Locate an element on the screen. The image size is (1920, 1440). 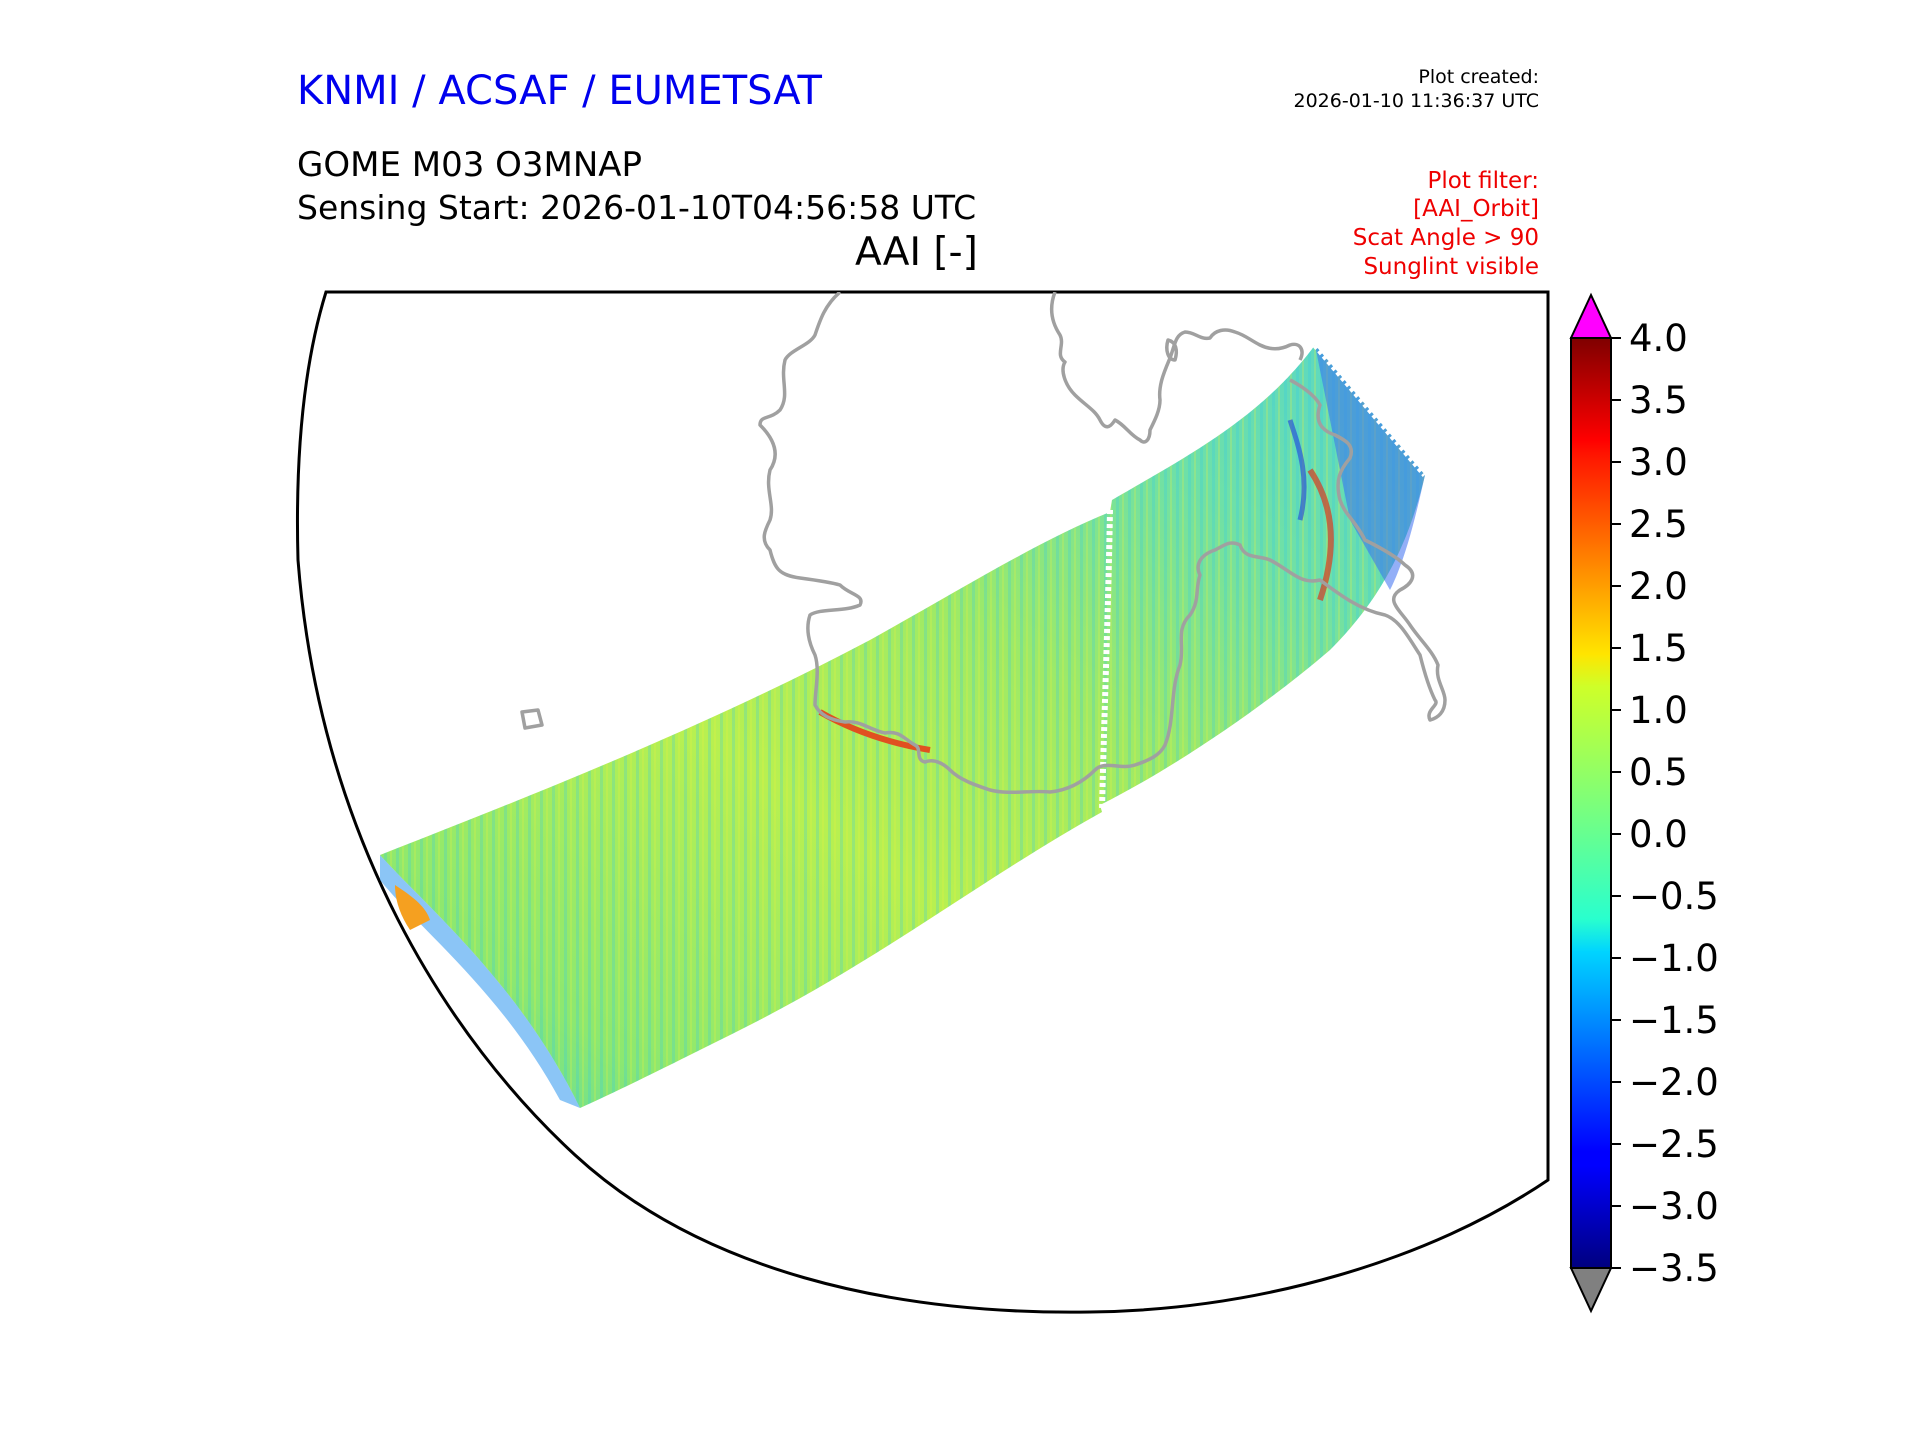
sensing-start: Sensing Start: 2026-01-10T04:56:58 UTC is located at coordinates (637, 207).